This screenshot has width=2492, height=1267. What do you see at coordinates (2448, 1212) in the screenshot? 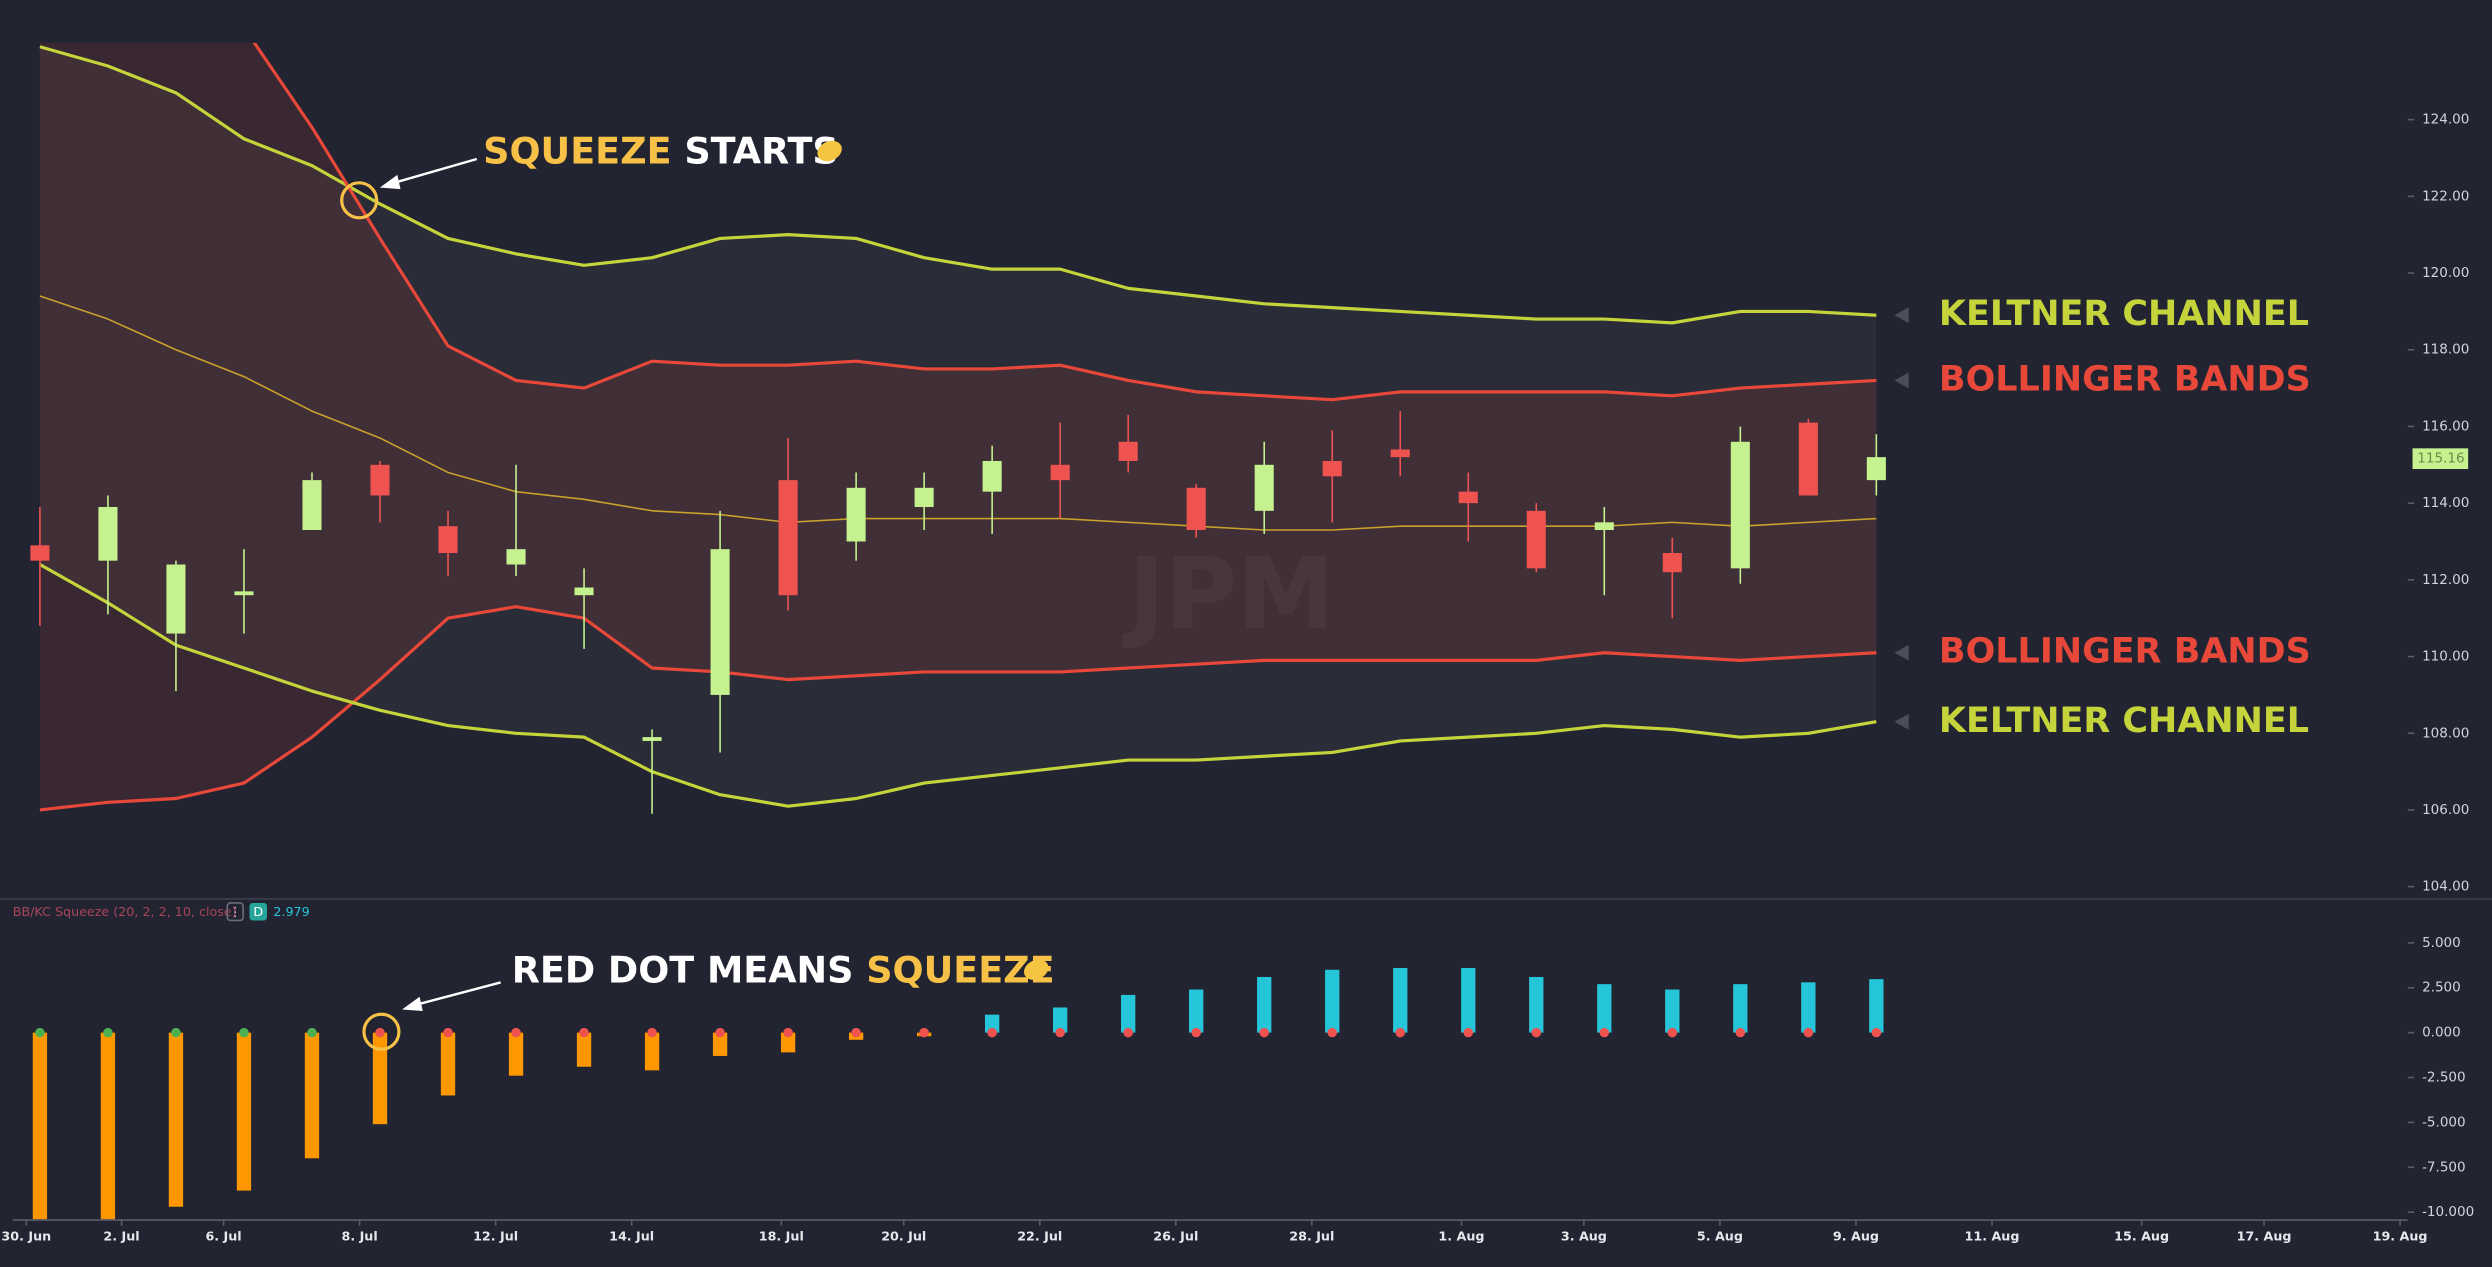
I see `y-tick-label: -10.000` at bounding box center [2448, 1212].